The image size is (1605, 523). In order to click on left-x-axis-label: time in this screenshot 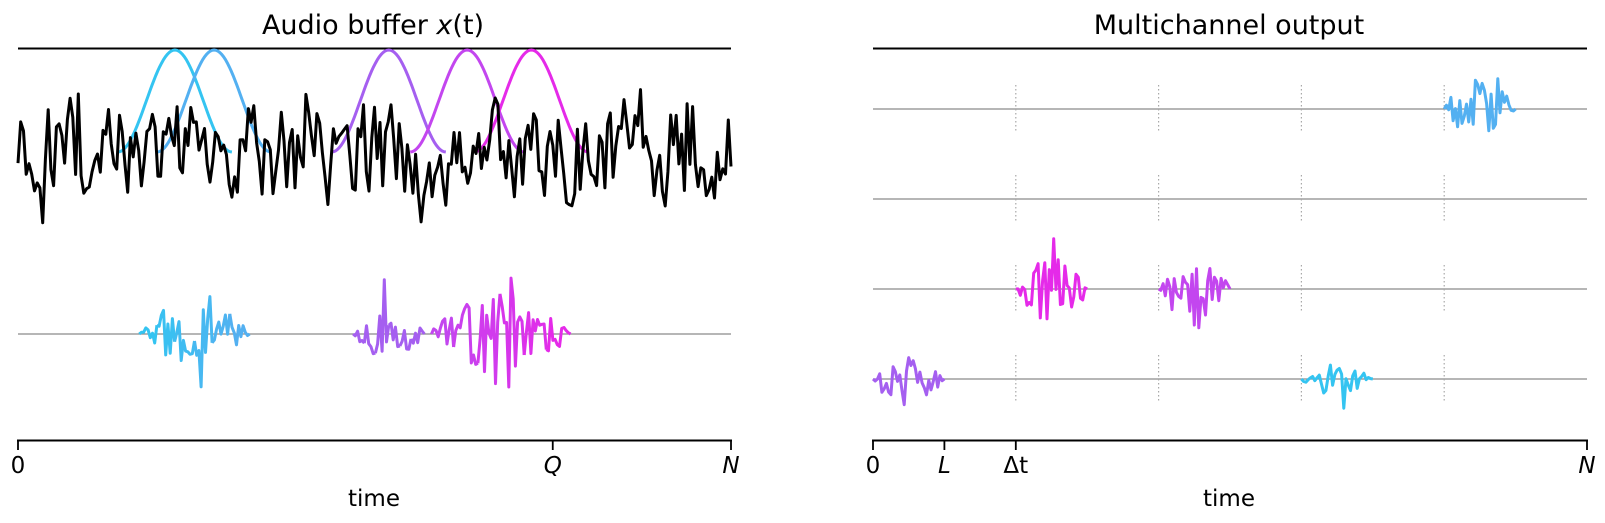, I will do `click(374, 499)`.